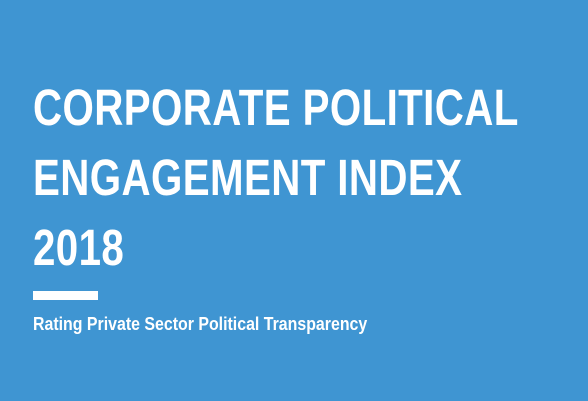  Describe the element at coordinates (276, 107) in the screenshot. I see `title-line-1: CORPORATE POLITICAL` at that location.